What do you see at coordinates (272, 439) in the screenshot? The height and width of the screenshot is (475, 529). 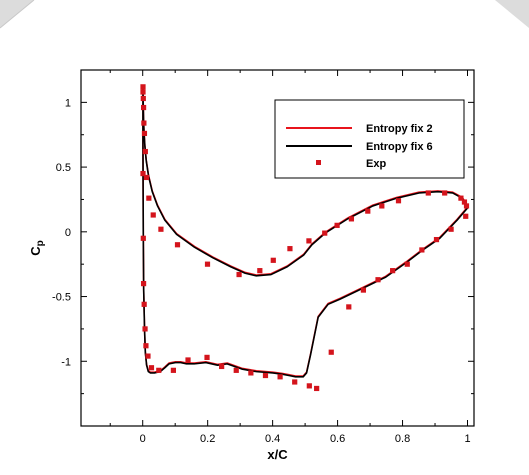 I see `x-tick-label: 0.4` at bounding box center [272, 439].